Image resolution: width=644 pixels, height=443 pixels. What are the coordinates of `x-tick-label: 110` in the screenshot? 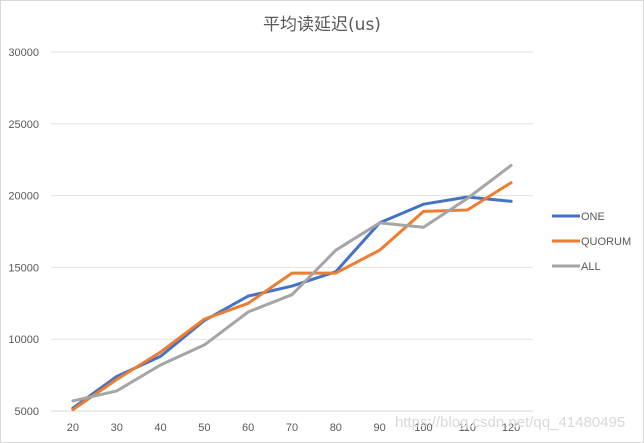 It's located at (467, 428).